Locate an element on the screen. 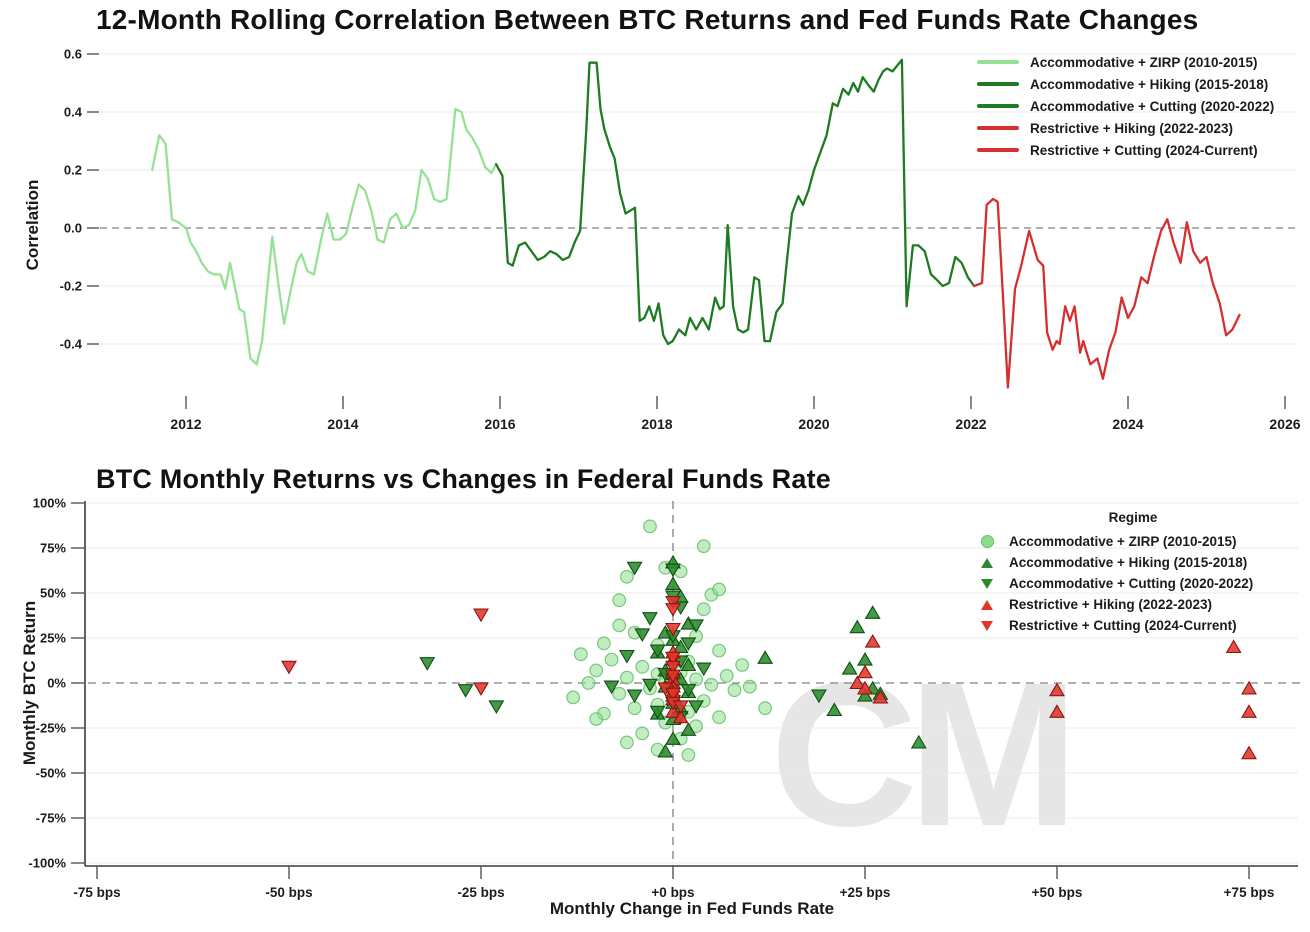  bottom-legend-item: Accommodative + Hiking (2015-2018) is located at coordinates (1133, 562).